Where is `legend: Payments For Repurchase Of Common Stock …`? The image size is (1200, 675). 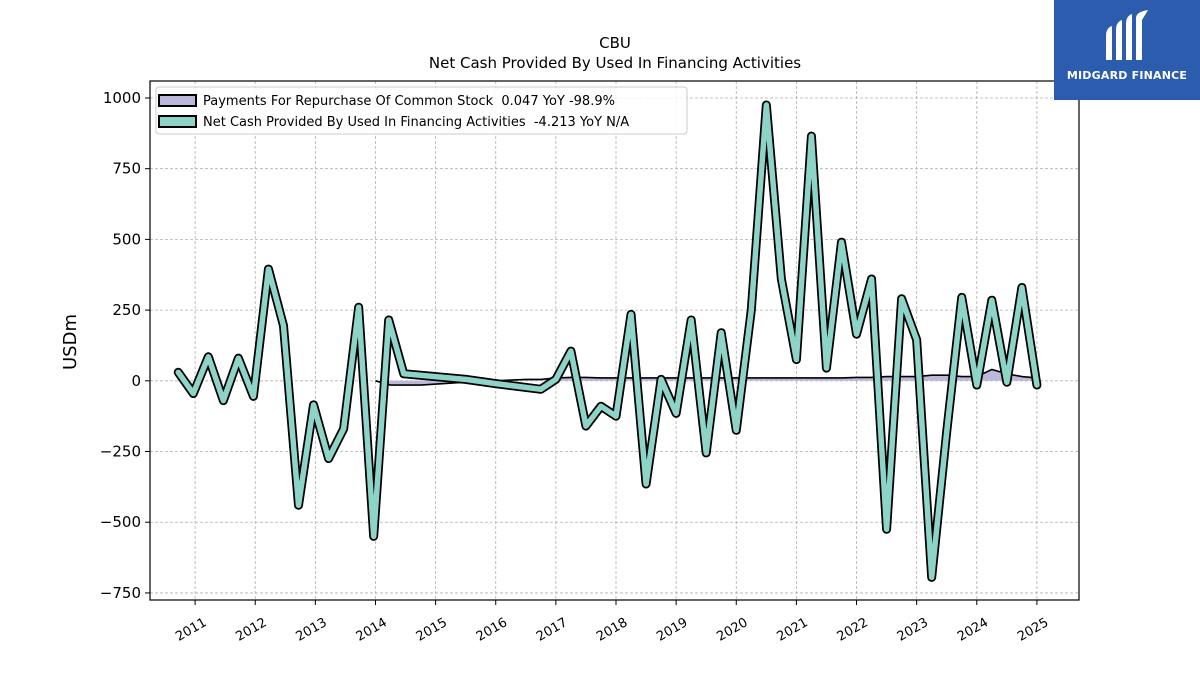
legend: Payments For Repurchase Of Common Stock … is located at coordinates (421, 110).